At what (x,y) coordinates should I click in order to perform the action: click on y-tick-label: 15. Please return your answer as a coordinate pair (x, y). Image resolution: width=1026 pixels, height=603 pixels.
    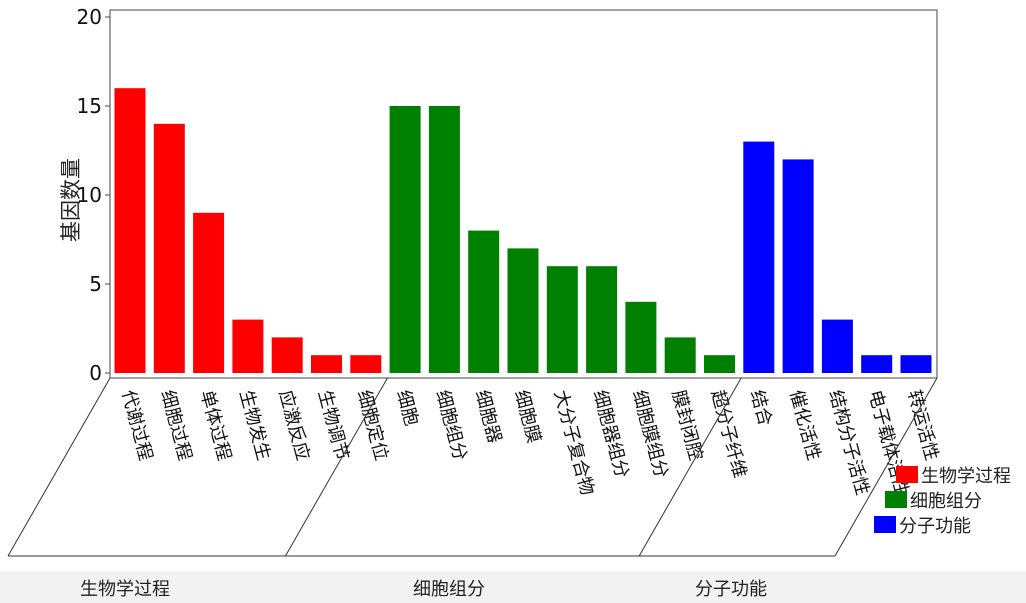
    Looking at the image, I should click on (89, 106).